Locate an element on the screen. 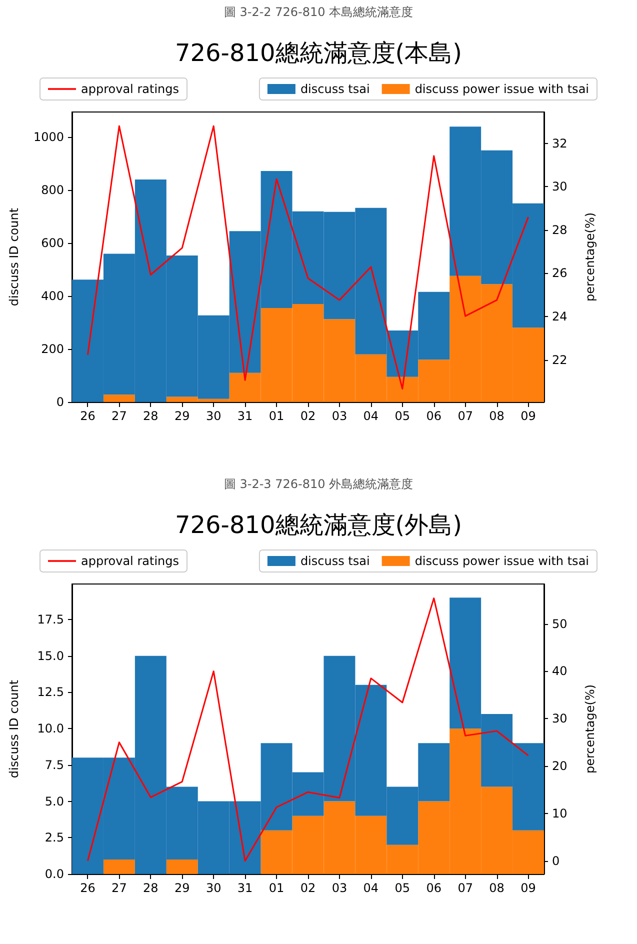 The height and width of the screenshot is (944, 637). chart-title: 726-810總統滿意度(本島) is located at coordinates (318, 53).